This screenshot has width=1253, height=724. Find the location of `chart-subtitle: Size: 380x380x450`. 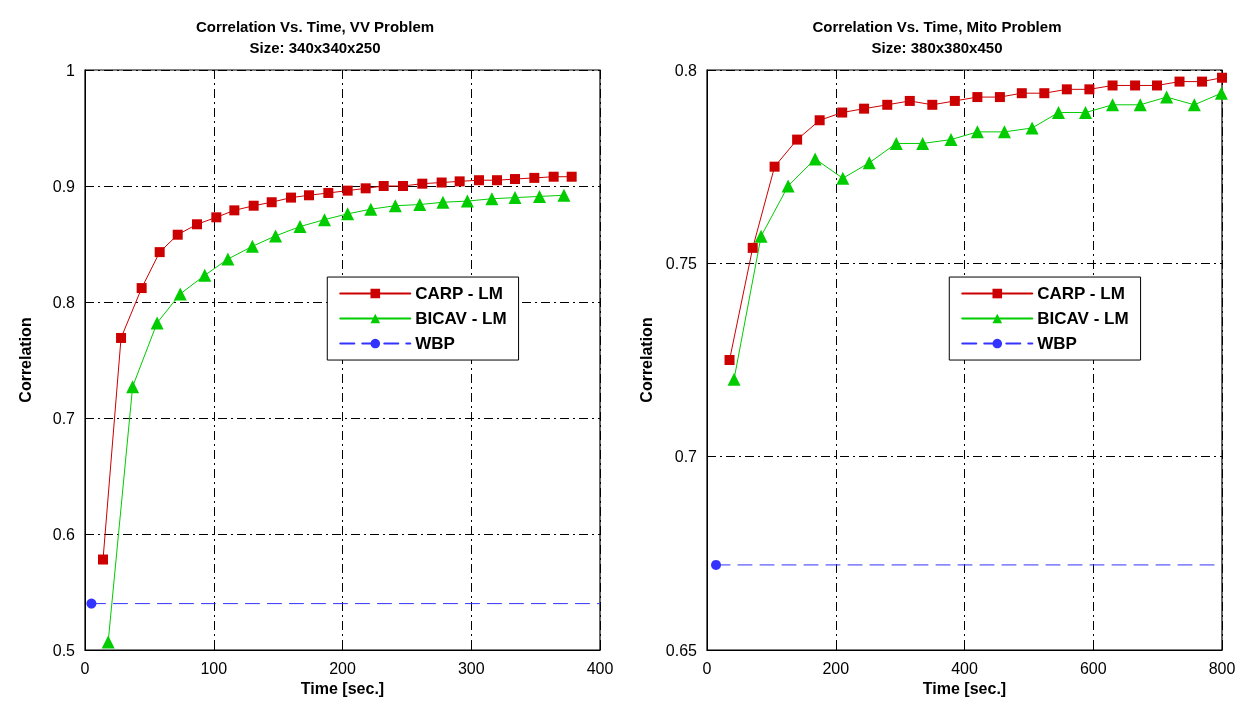

chart-subtitle: Size: 380x380x450 is located at coordinates (937, 47).